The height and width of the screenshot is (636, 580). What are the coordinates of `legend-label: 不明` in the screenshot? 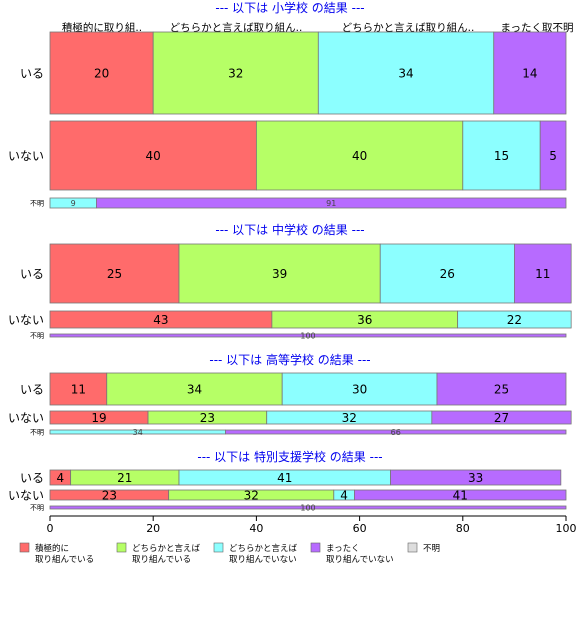 It's located at (431, 549).